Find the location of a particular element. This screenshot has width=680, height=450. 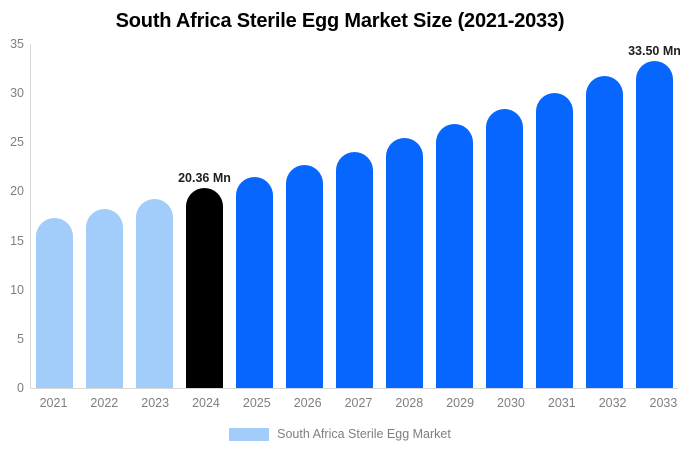

bar-2027 is located at coordinates (354, 269).